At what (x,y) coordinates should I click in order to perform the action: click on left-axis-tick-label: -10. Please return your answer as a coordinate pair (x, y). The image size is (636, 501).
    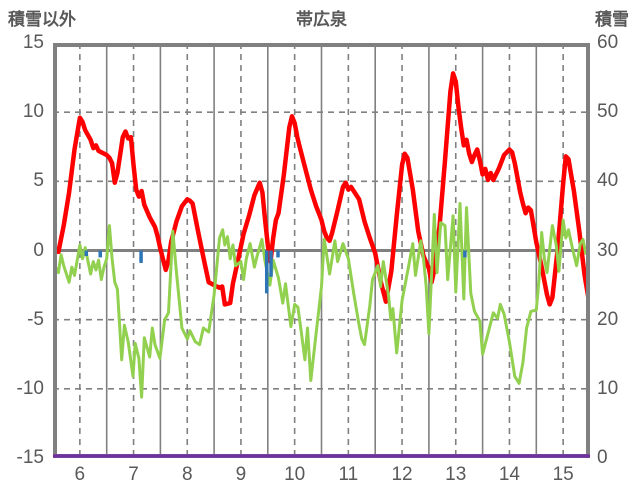
    Looking at the image, I should click on (30, 388).